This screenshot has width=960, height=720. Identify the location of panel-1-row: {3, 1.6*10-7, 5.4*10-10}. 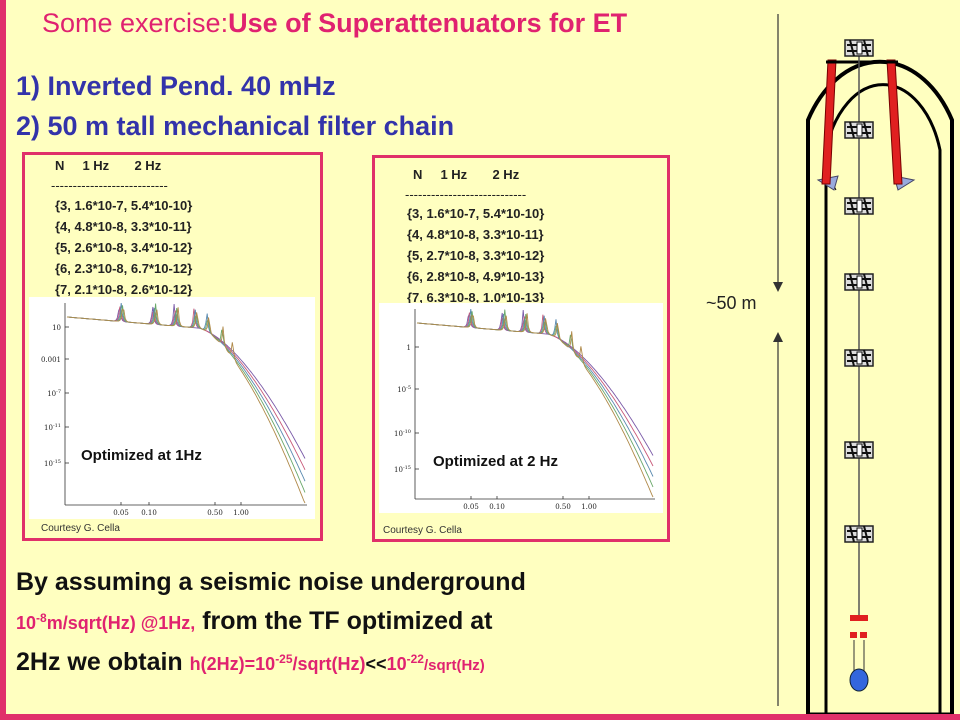
(124, 205).